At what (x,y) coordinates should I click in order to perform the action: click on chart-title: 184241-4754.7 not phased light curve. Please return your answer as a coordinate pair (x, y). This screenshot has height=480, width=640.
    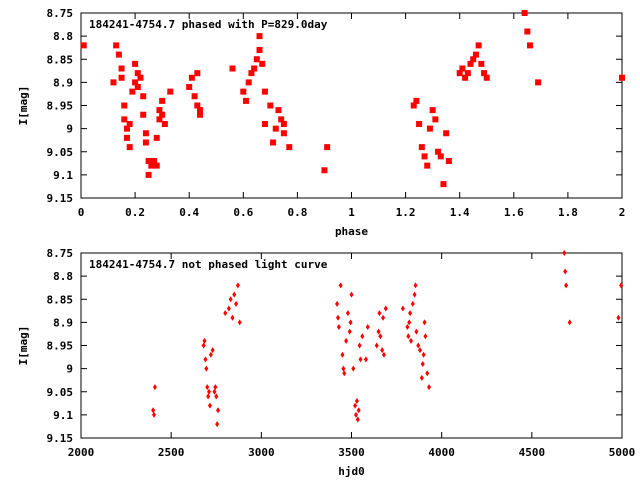
    Looking at the image, I should click on (208, 264).